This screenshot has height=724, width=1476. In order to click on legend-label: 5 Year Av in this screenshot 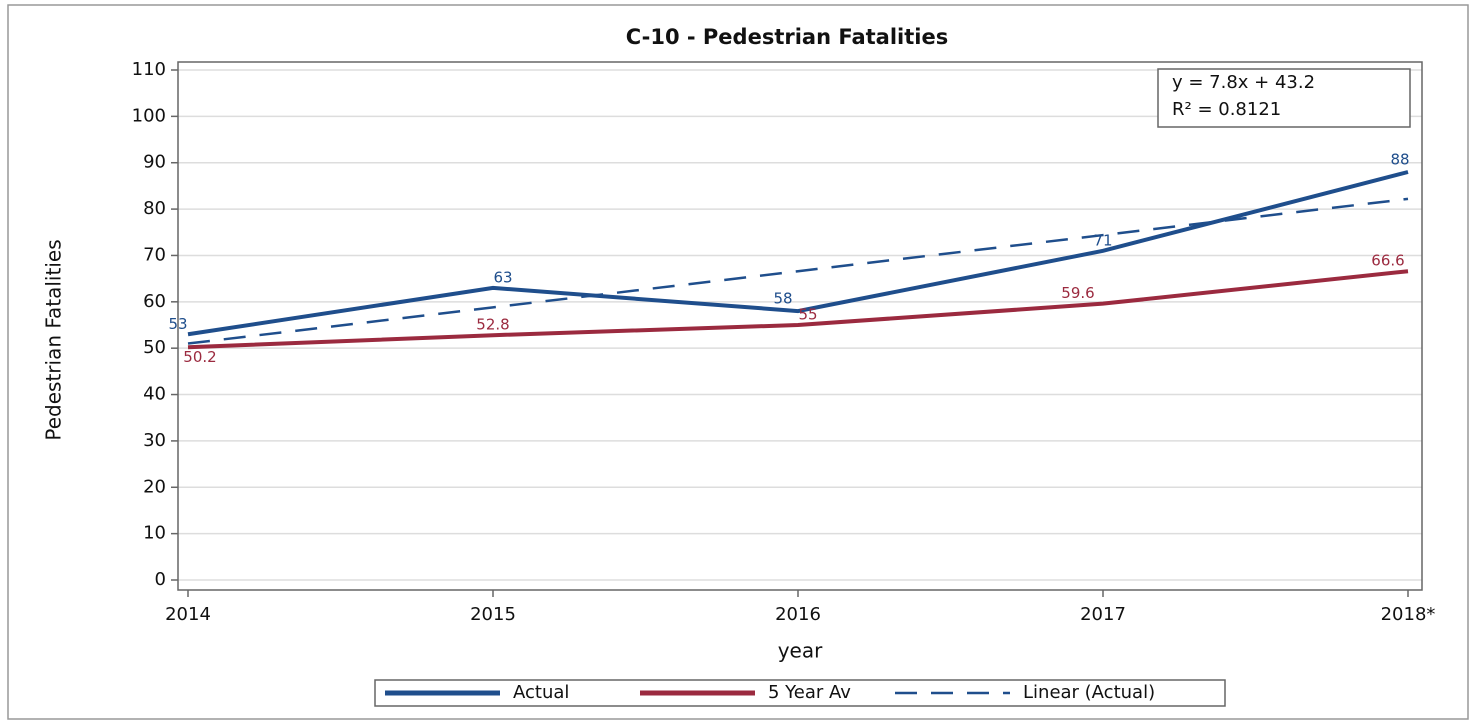, I will do `click(809, 692)`.